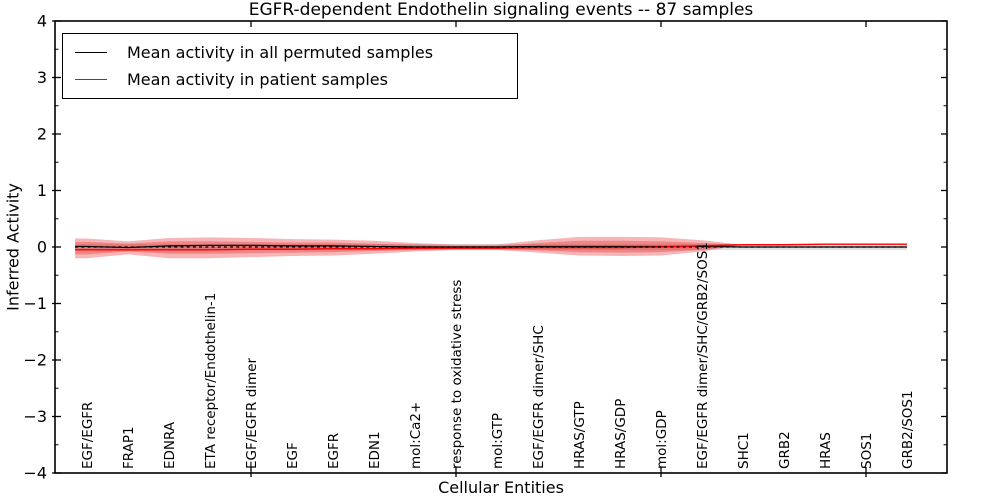  What do you see at coordinates (908, 429) in the screenshot?
I see `x-category-label: GRB2/SOS1` at bounding box center [908, 429].